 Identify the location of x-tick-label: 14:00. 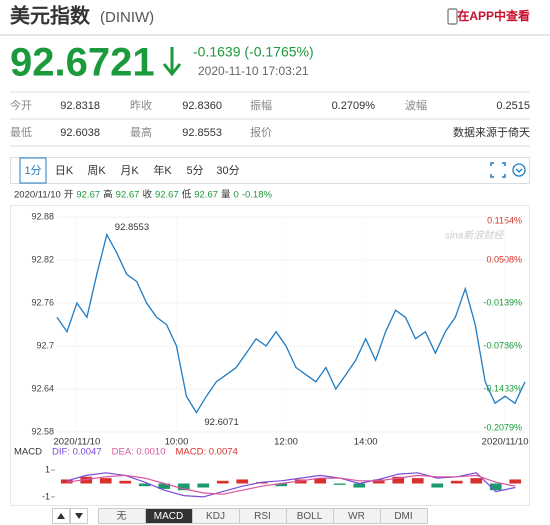
(366, 442).